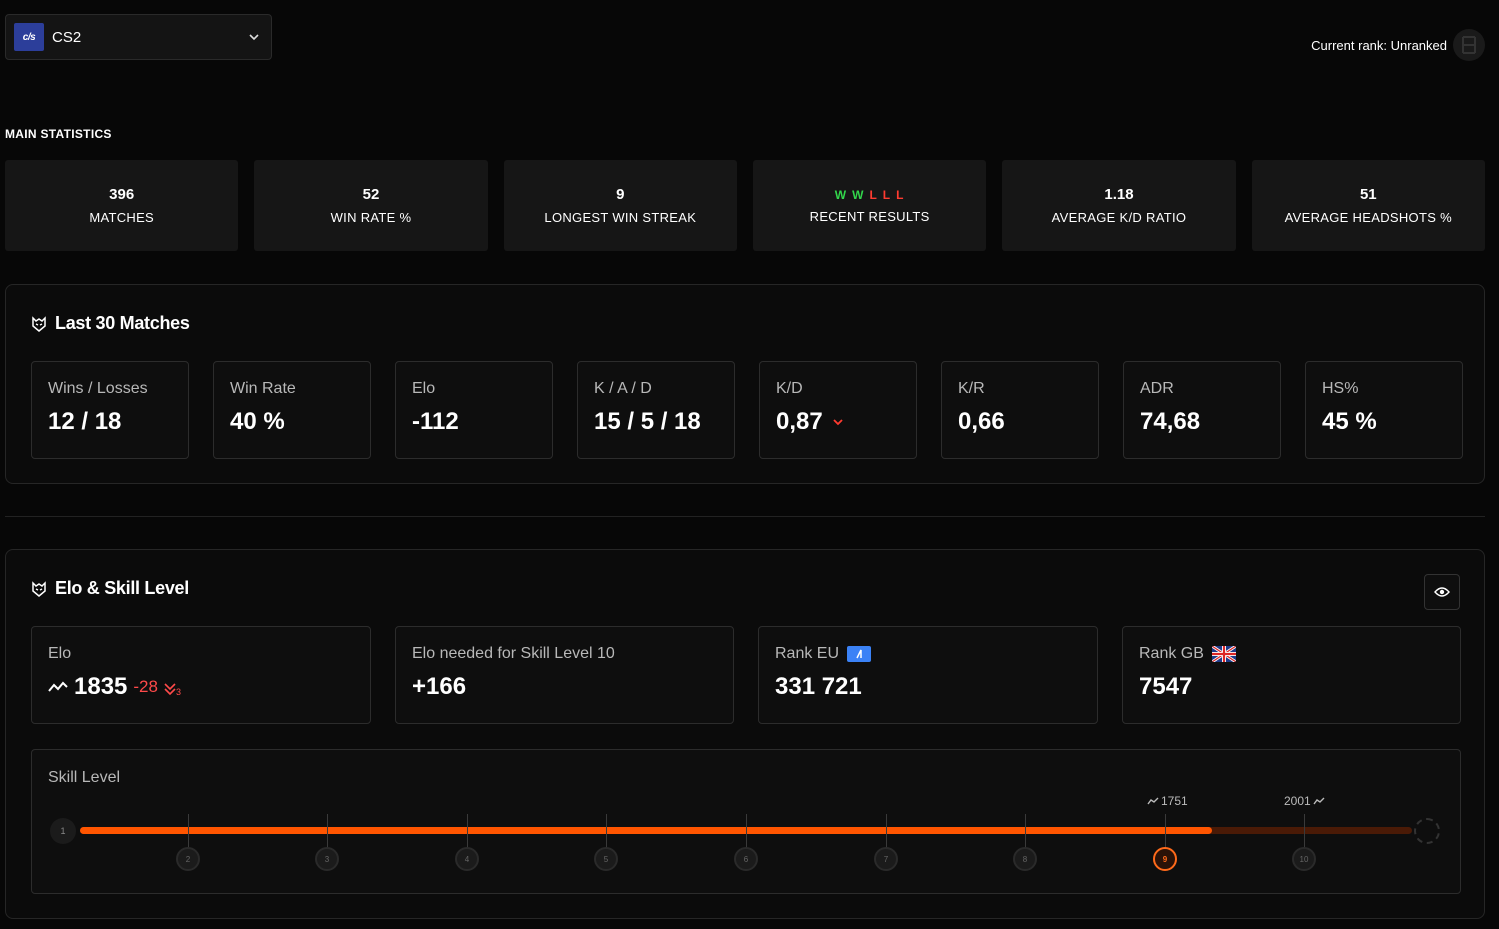 Image resolution: width=1499 pixels, height=929 pixels. Describe the element at coordinates (1398, 45) in the screenshot. I see `current-rank: Current rank: Unranked` at that location.